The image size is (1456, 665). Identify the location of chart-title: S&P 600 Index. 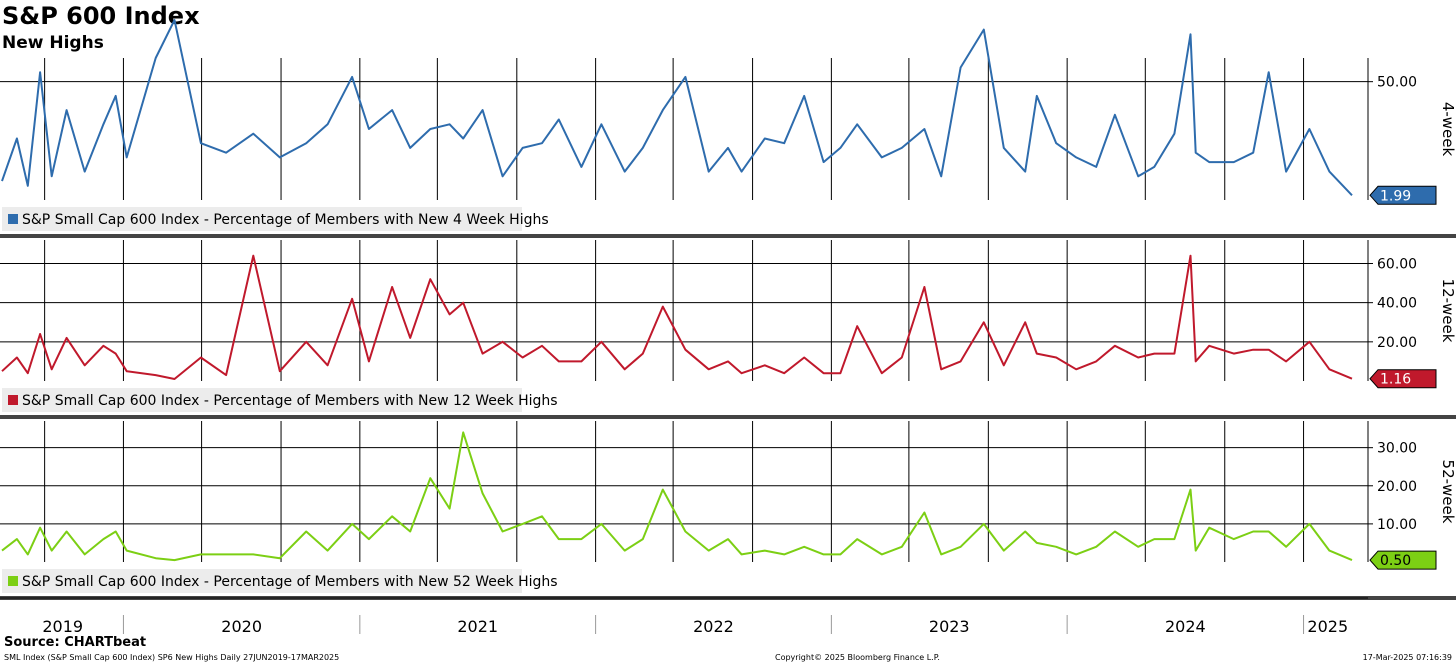
(101, 16).